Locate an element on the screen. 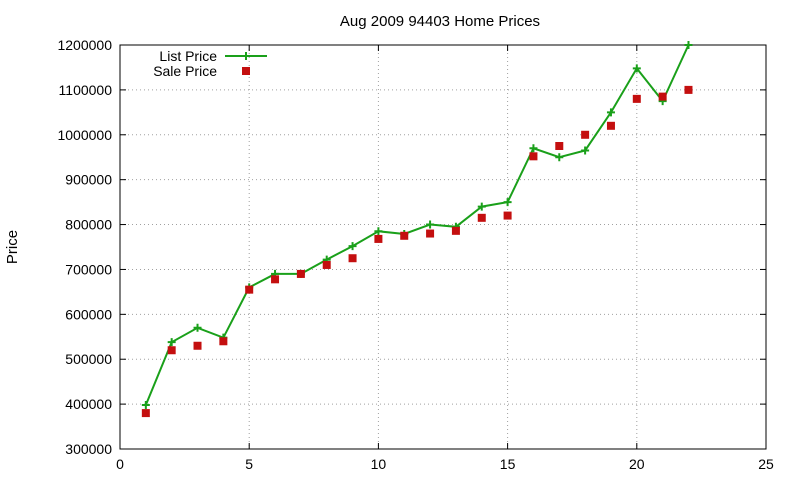  y-tick-label: 400000 is located at coordinates (88, 404).